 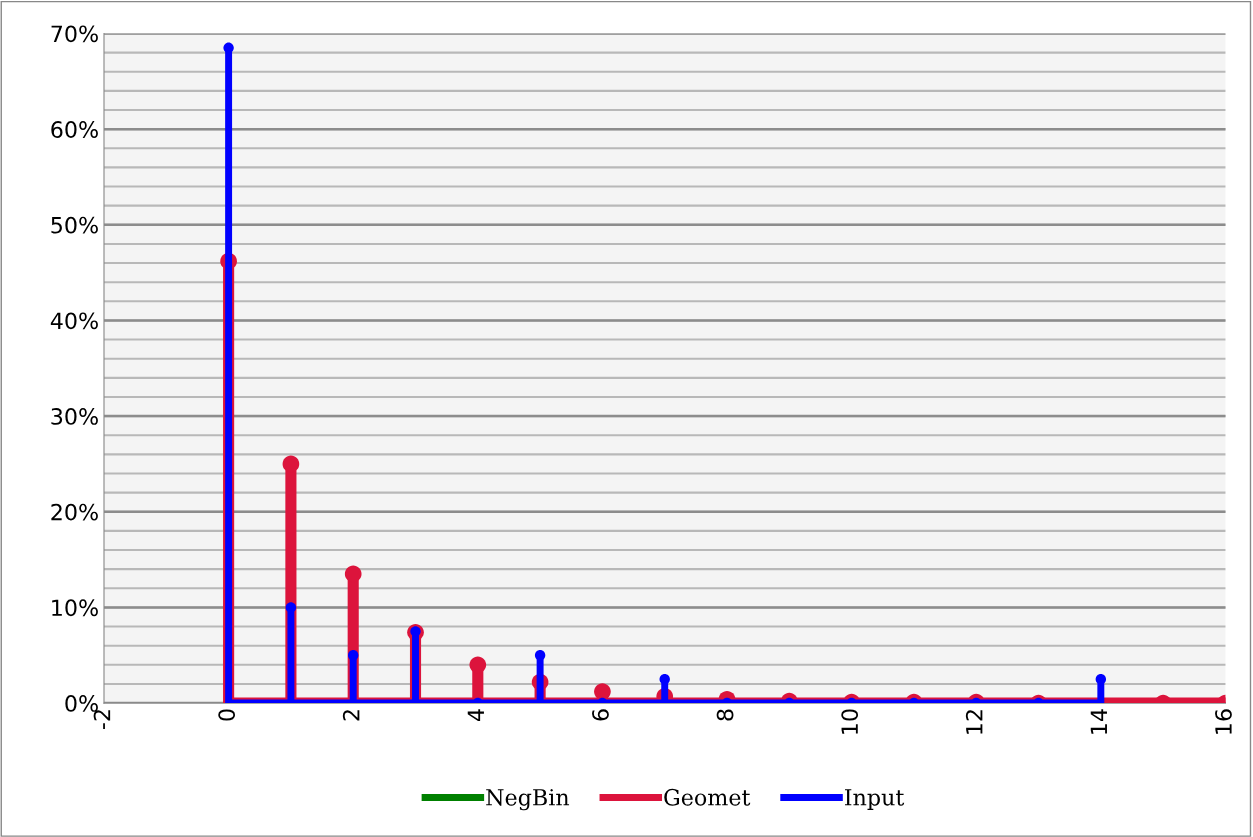 I want to click on x-tick-label: 12, so click(x=974, y=722).